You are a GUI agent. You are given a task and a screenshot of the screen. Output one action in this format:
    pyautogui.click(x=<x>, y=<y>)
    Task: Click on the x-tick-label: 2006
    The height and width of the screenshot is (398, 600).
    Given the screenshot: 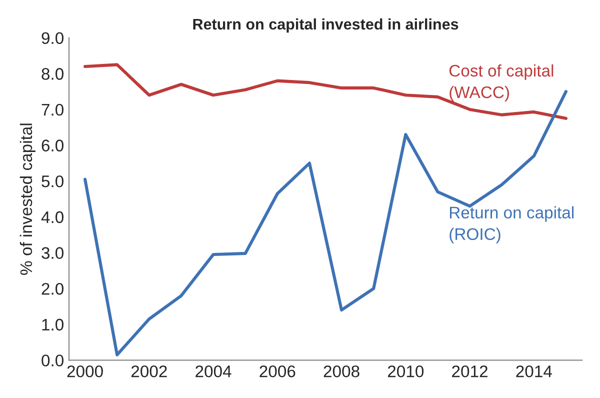 What is the action you would take?
    pyautogui.click(x=278, y=371)
    